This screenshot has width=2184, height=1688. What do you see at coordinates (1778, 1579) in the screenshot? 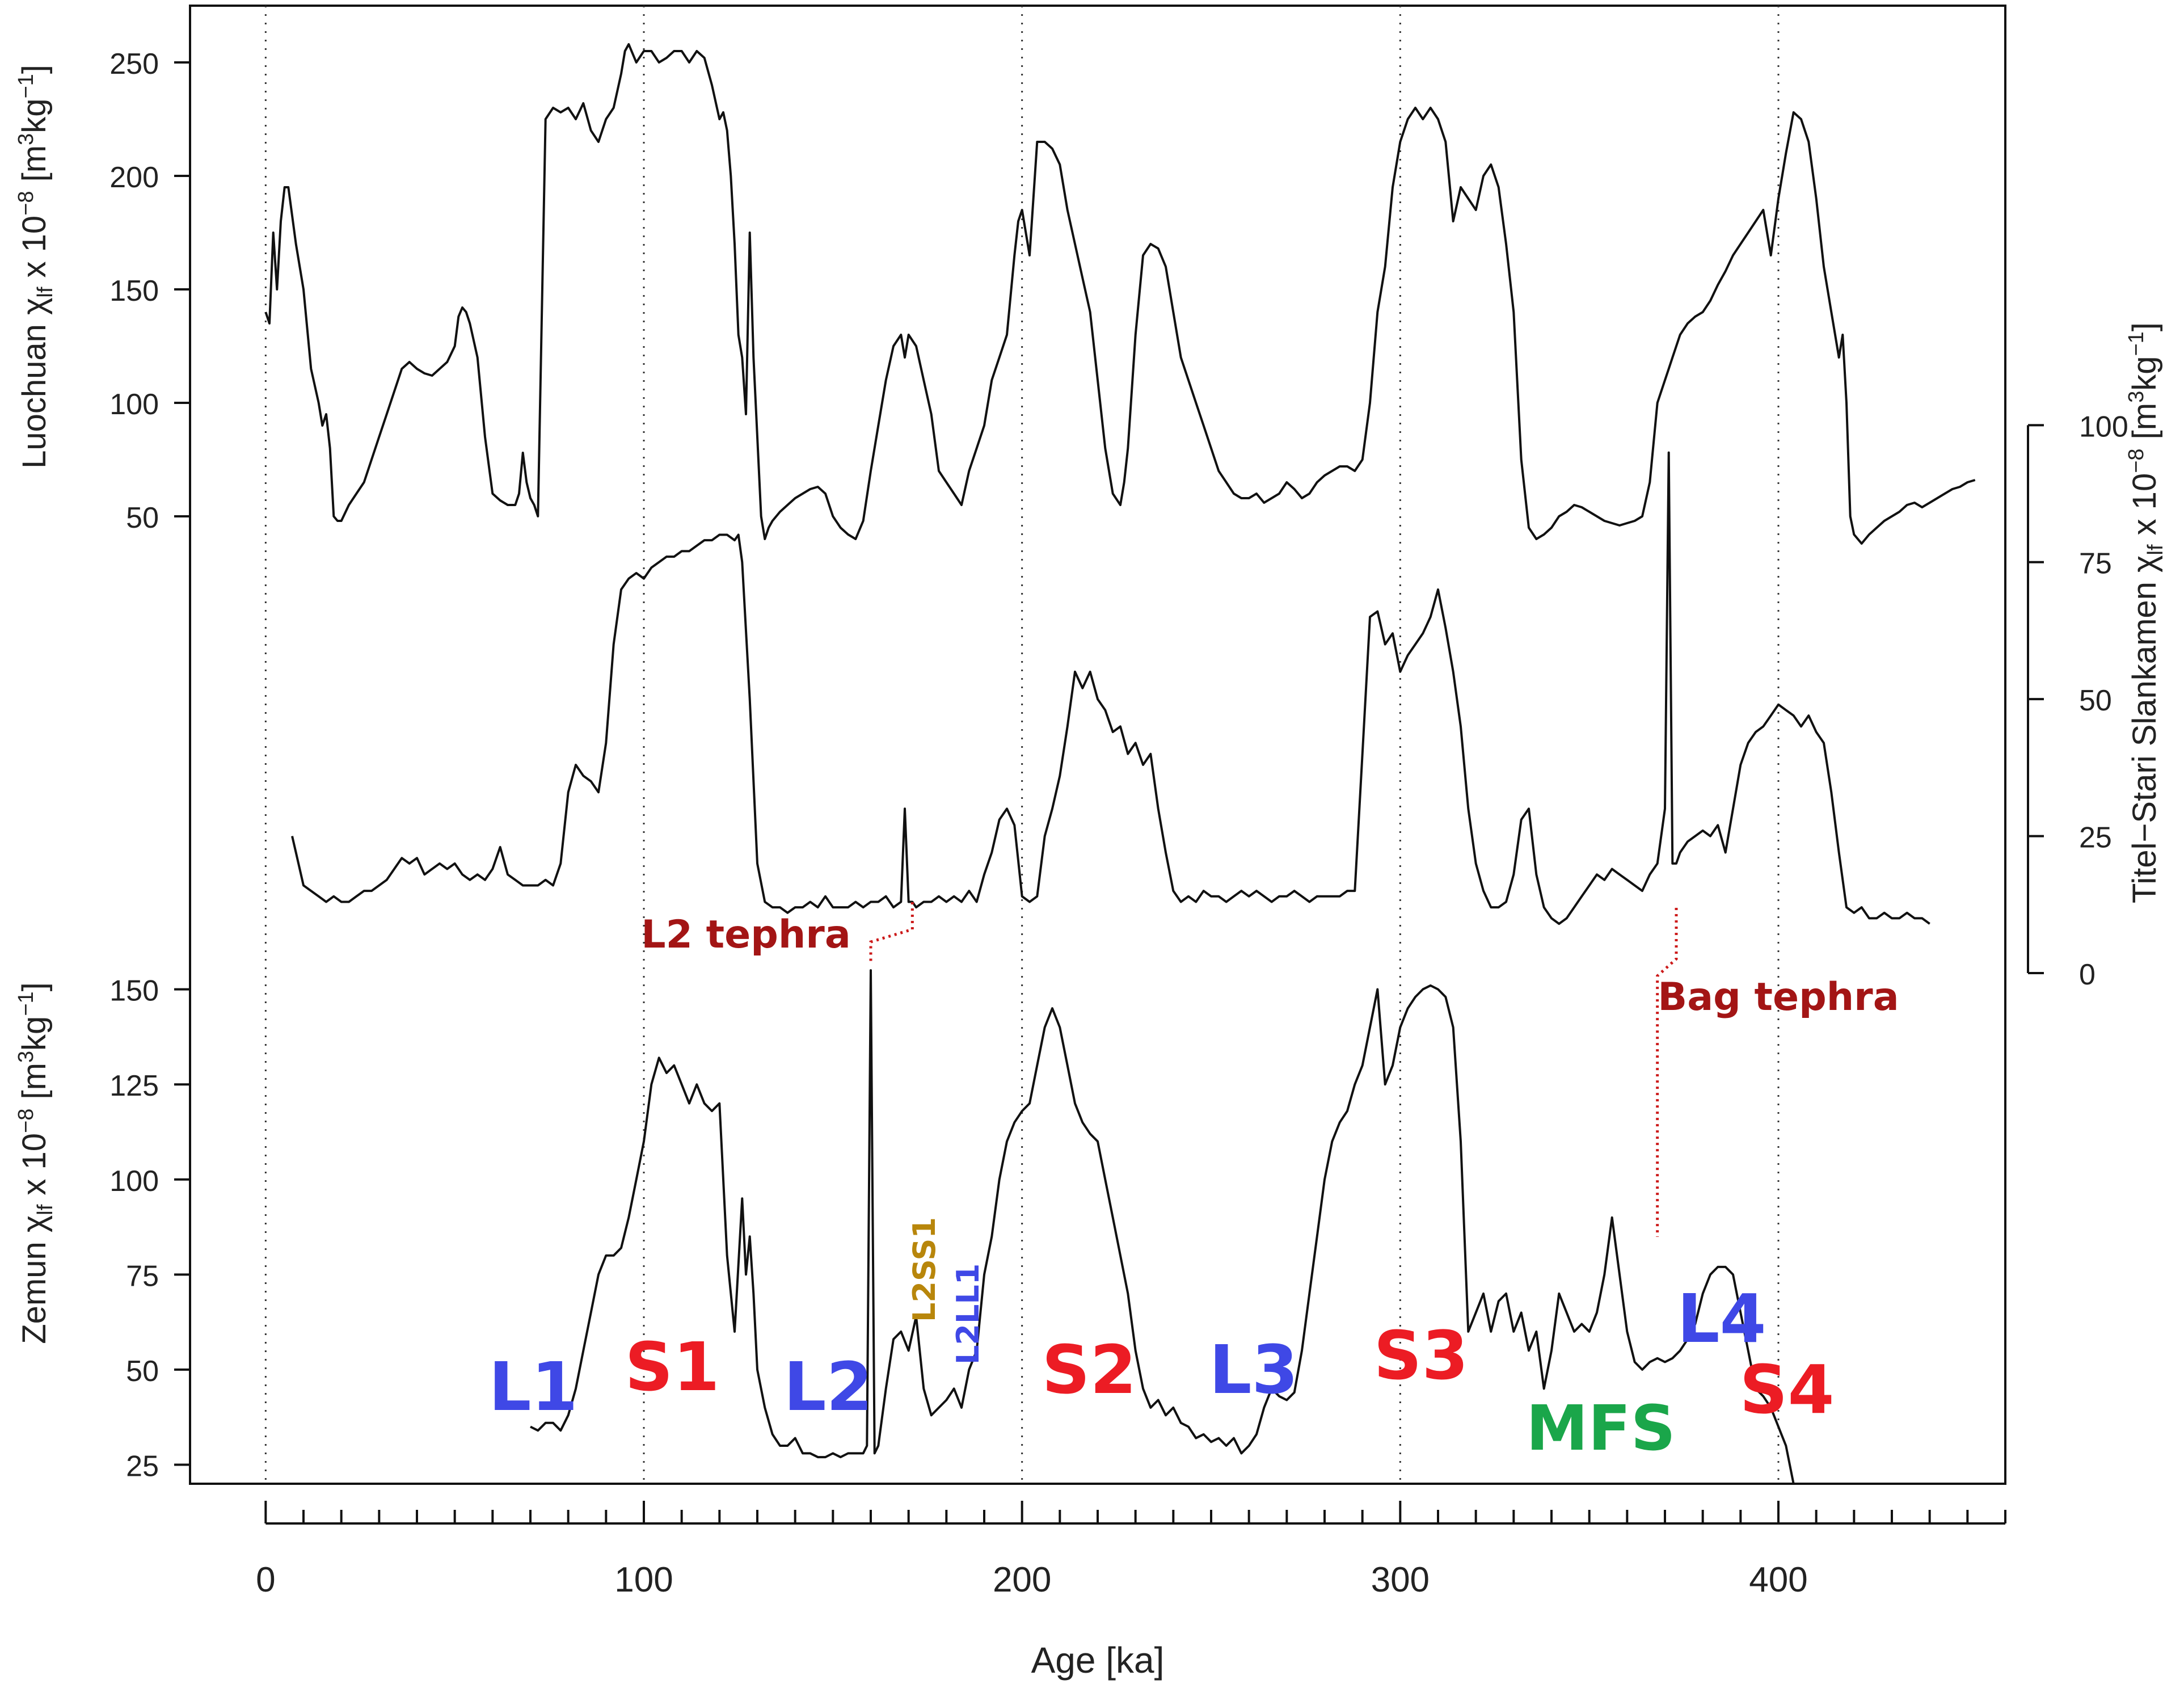
I see `x-tick-label-400: 400` at bounding box center [1778, 1579].